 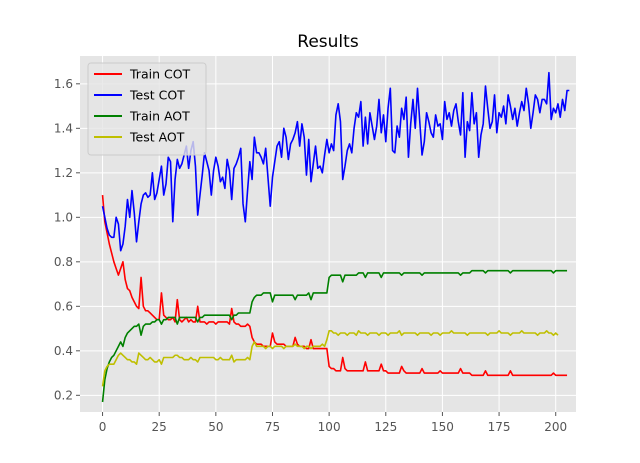 What do you see at coordinates (157, 95) in the screenshot?
I see `legend-label-test-cot: Test COT` at bounding box center [157, 95].